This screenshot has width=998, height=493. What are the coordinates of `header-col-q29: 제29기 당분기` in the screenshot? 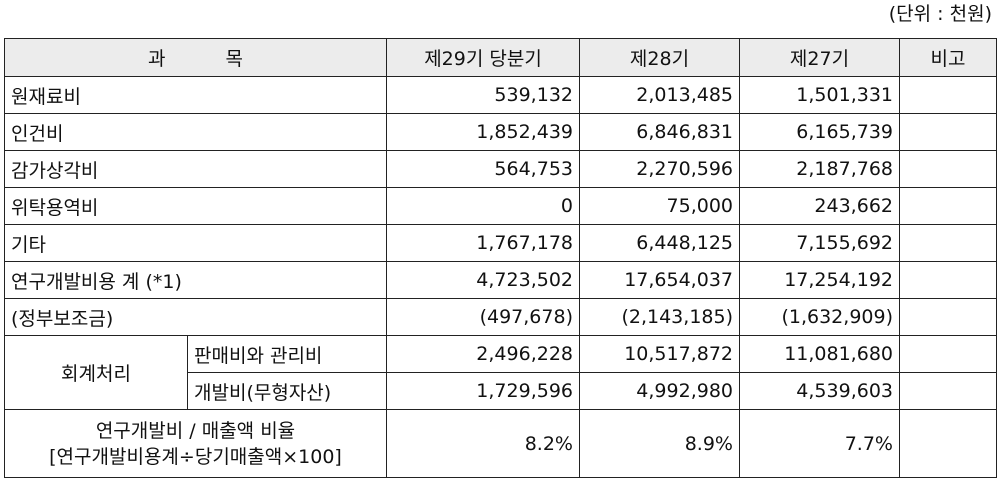 It's located at (483, 57).